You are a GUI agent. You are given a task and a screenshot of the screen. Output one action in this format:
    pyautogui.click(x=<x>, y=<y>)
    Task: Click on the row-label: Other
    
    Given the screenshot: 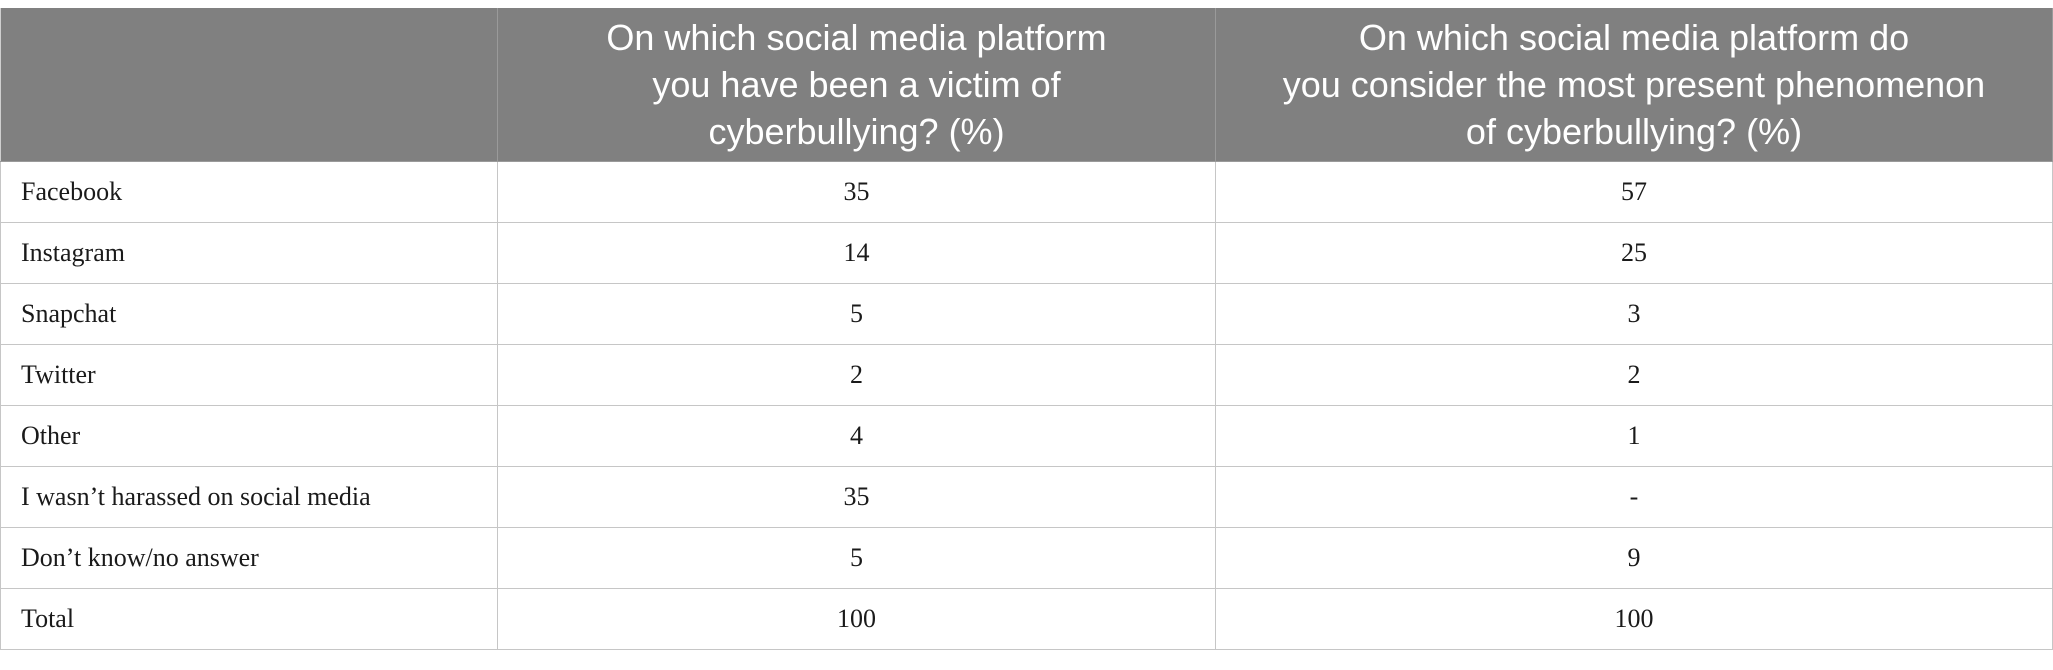 What is the action you would take?
    pyautogui.click(x=249, y=436)
    